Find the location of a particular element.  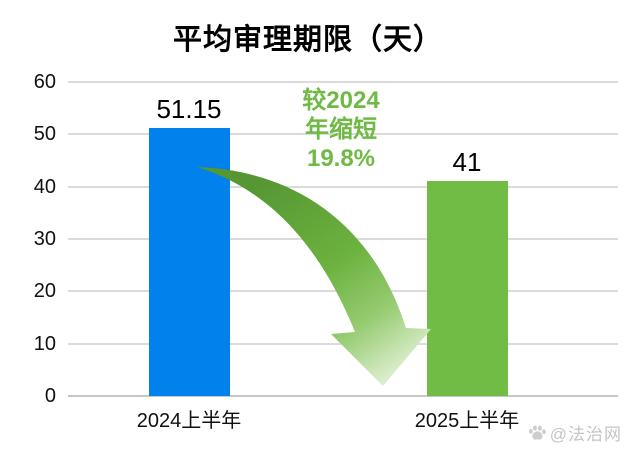

y-tick-label-20: 20 is located at coordinates (44, 291).